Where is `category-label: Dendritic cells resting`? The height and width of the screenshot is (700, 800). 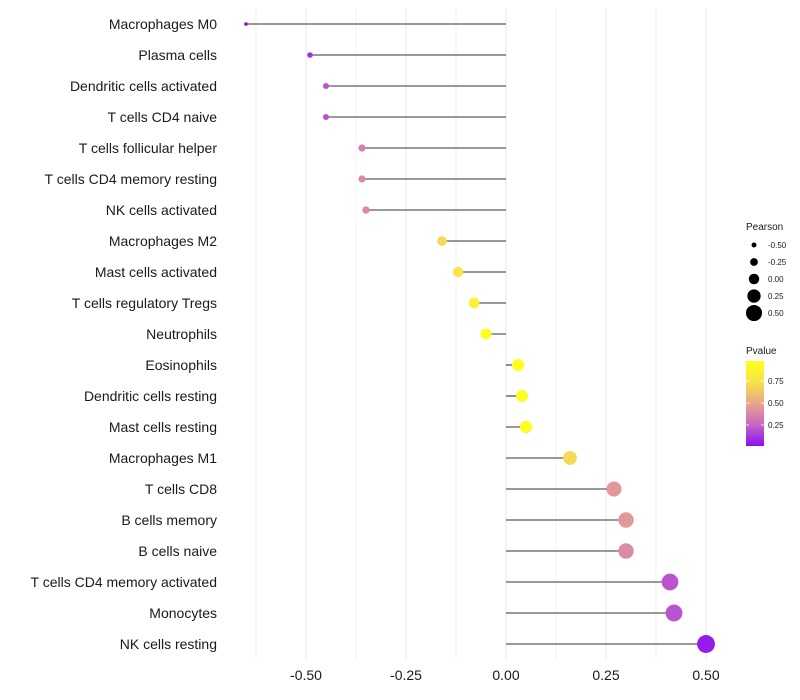
category-label: Dendritic cells resting is located at coordinates (150, 396).